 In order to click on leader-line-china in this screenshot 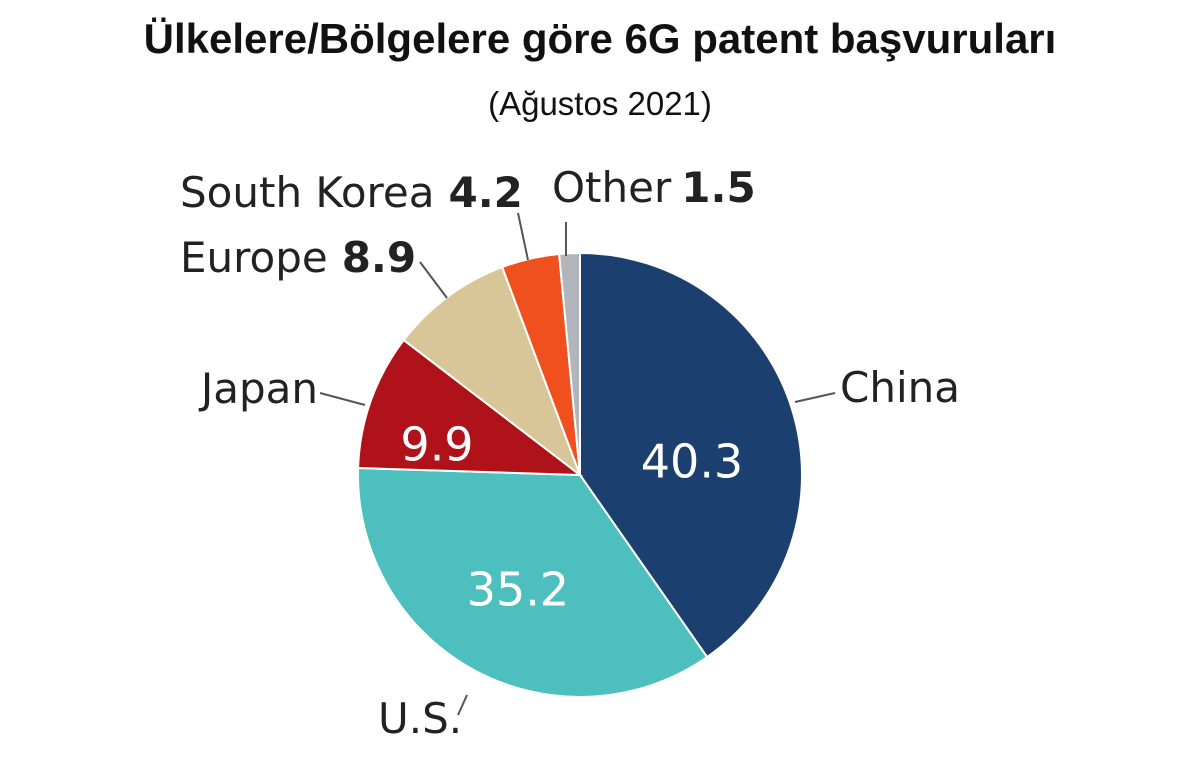, I will do `click(815, 397)`.